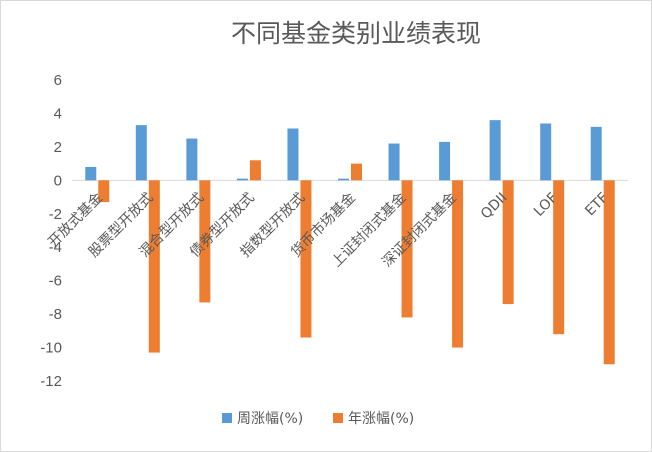 This screenshot has width=652, height=452. What do you see at coordinates (58, 147) in the screenshot?
I see `y-tick-label: 2` at bounding box center [58, 147].